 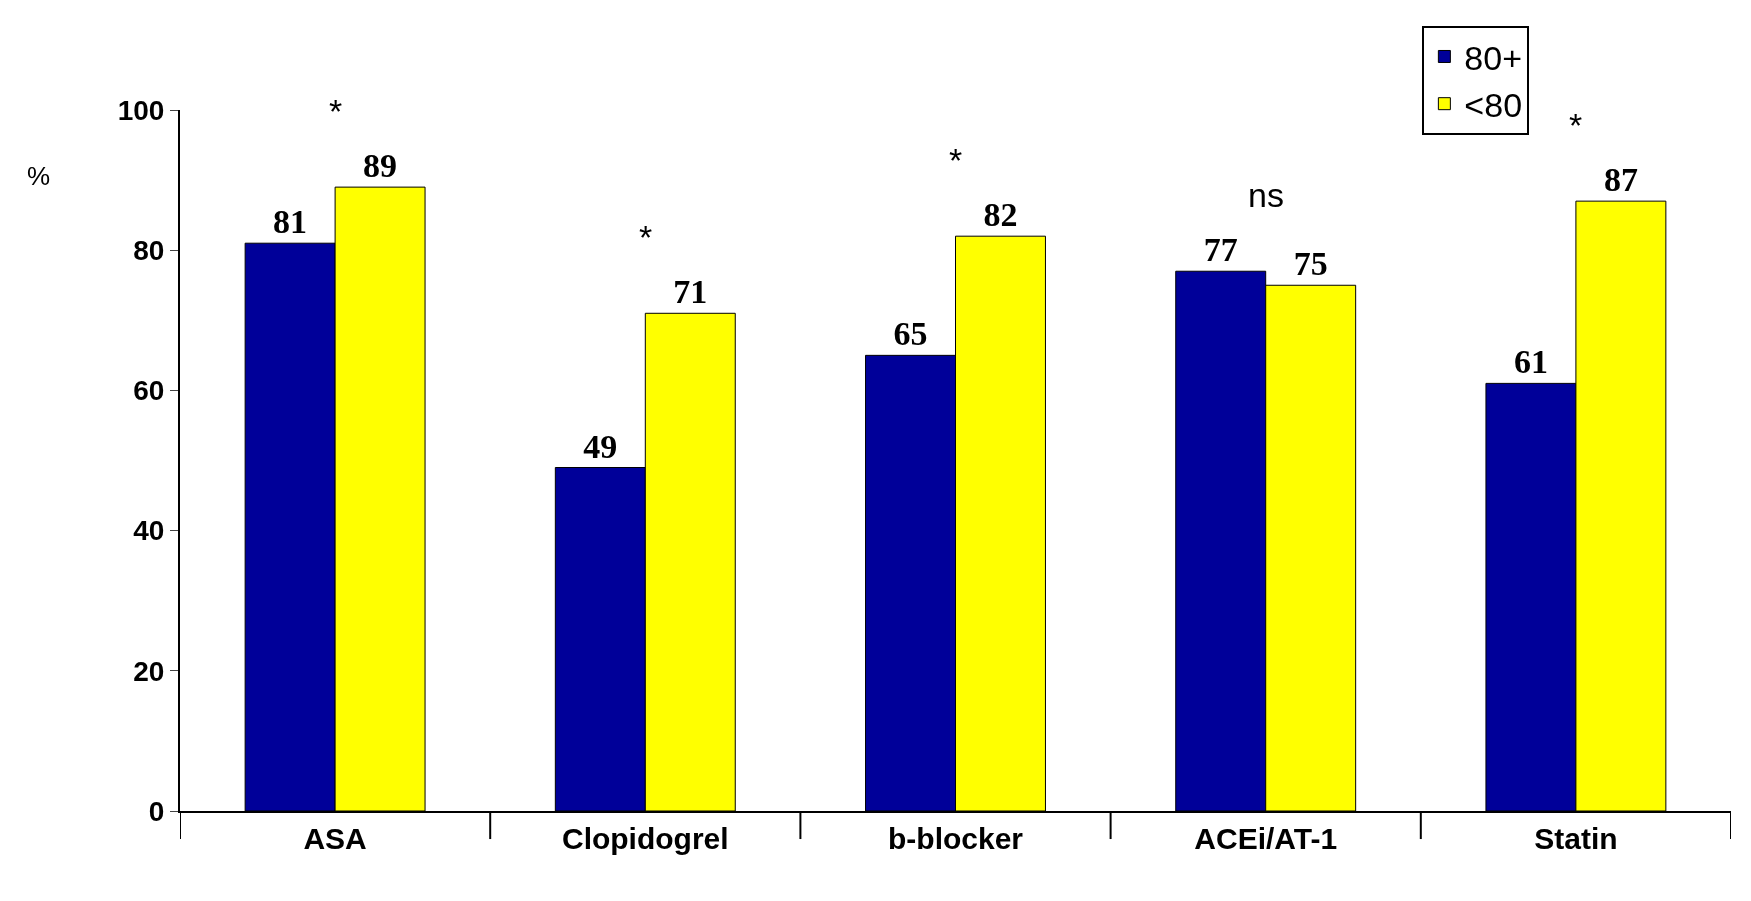 What do you see at coordinates (149, 391) in the screenshot?
I see `y-tick-label: 60` at bounding box center [149, 391].